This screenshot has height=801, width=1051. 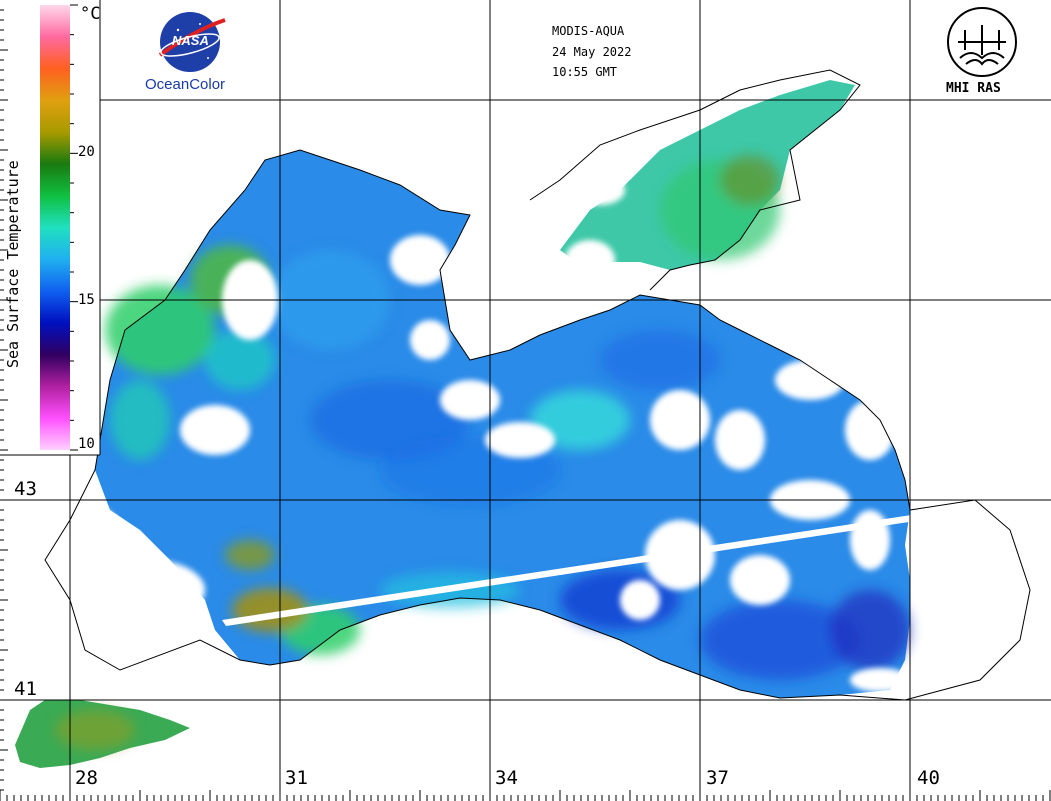 I want to click on nasa-wordmark: NASA, so click(x=190, y=40).